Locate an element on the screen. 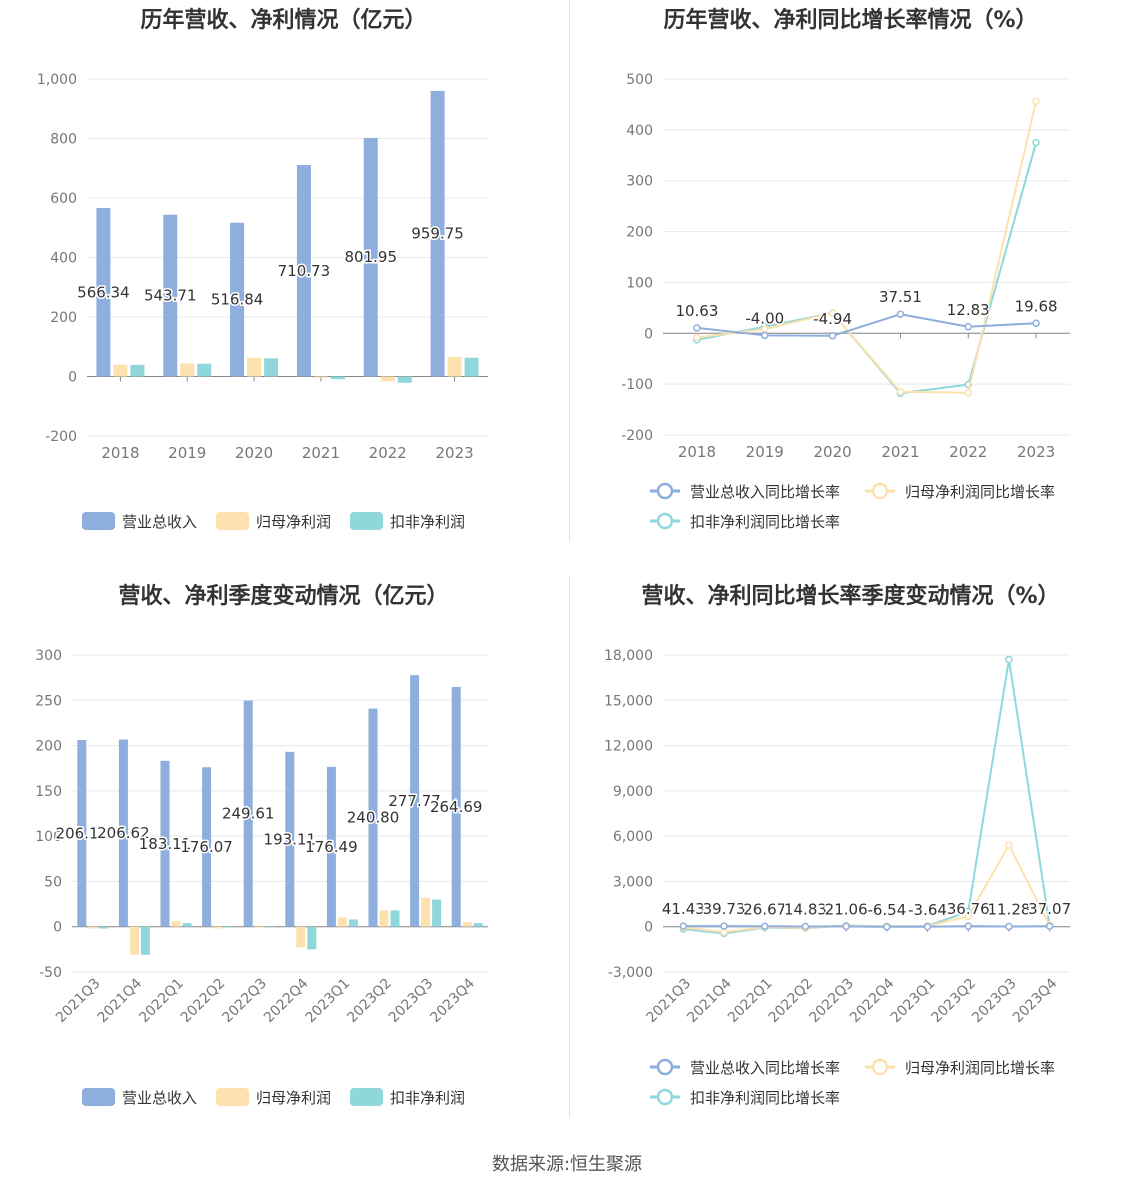 The width and height of the screenshot is (1134, 1188). data-label: 193.11 is located at coordinates (290, 839).